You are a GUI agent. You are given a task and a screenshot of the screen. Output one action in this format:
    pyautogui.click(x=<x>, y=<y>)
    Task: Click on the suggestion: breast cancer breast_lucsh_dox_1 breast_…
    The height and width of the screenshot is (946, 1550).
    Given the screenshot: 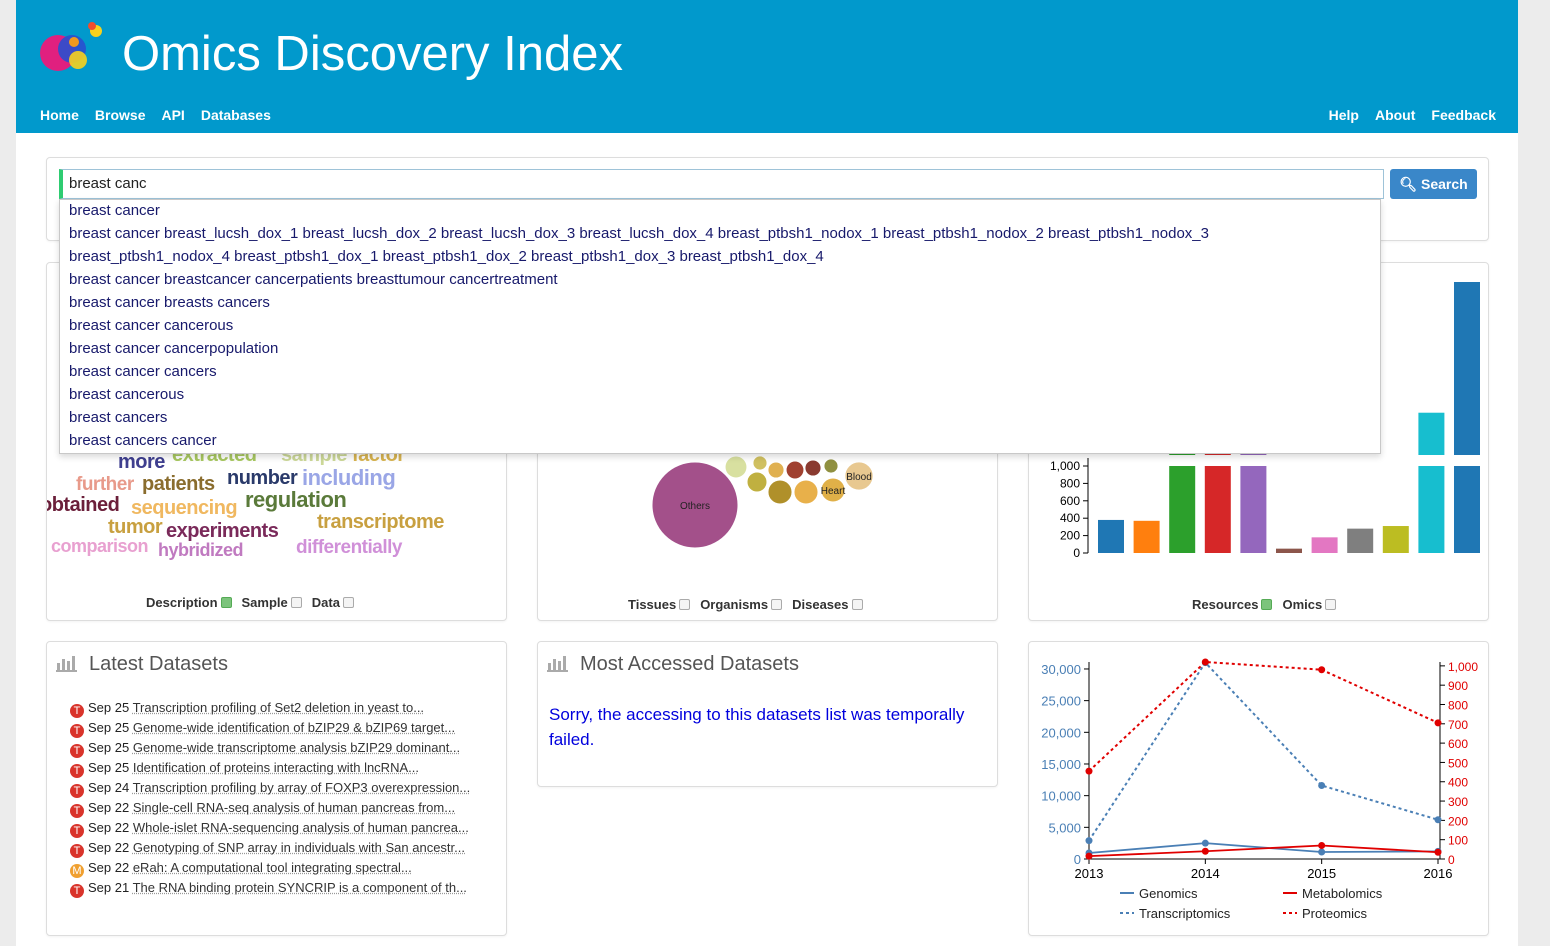 What is the action you would take?
    pyautogui.click(x=639, y=233)
    